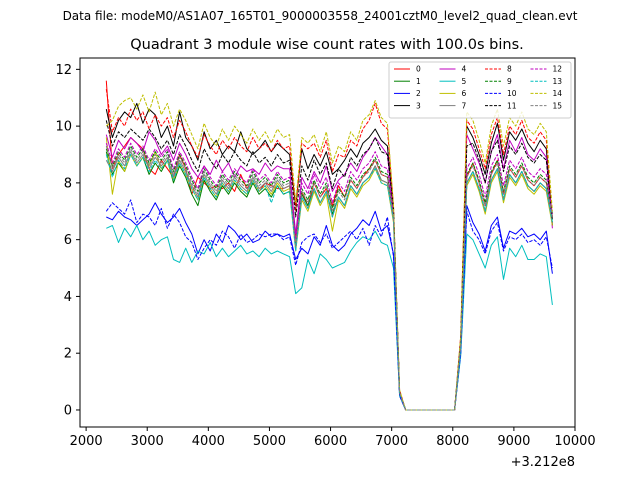 The image size is (640, 480). What do you see at coordinates (513, 441) in the screenshot?
I see `x-tick-label: 9000` at bounding box center [513, 441].